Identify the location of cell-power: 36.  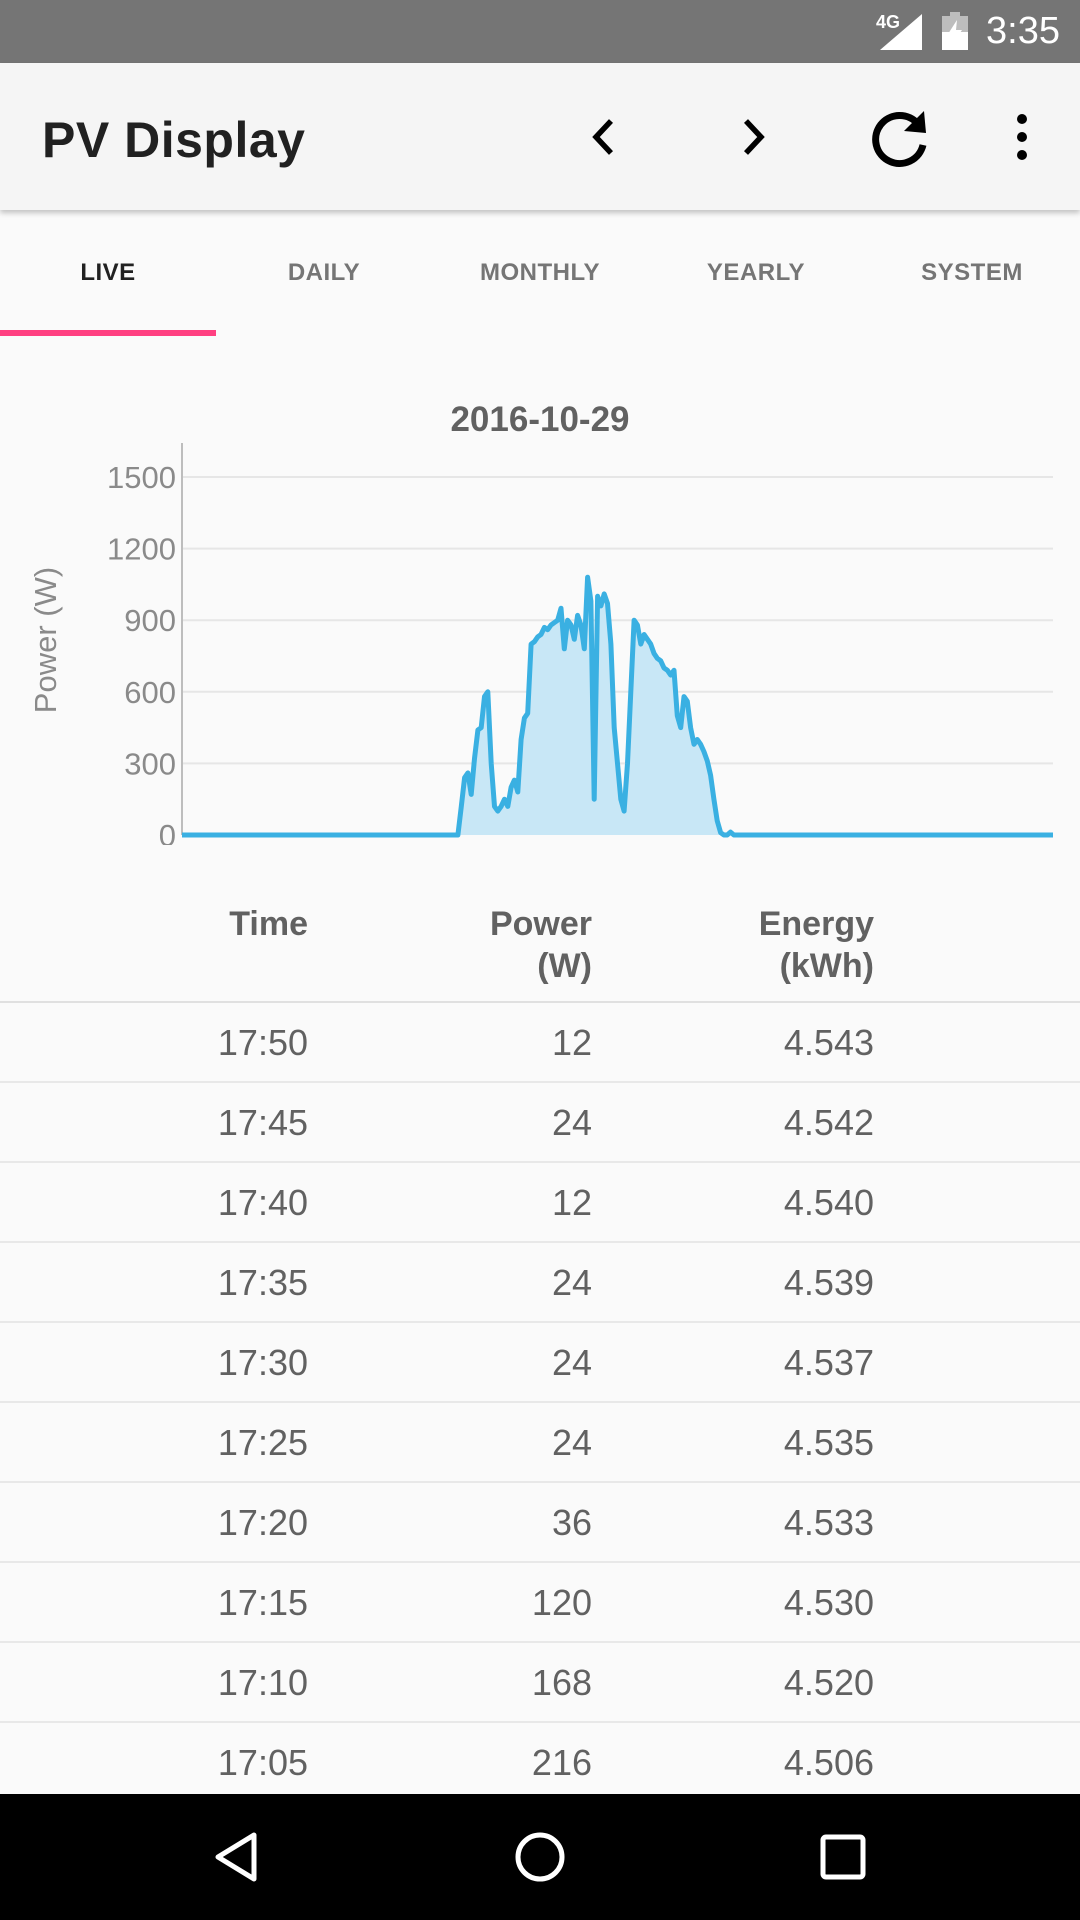
(571, 1522).